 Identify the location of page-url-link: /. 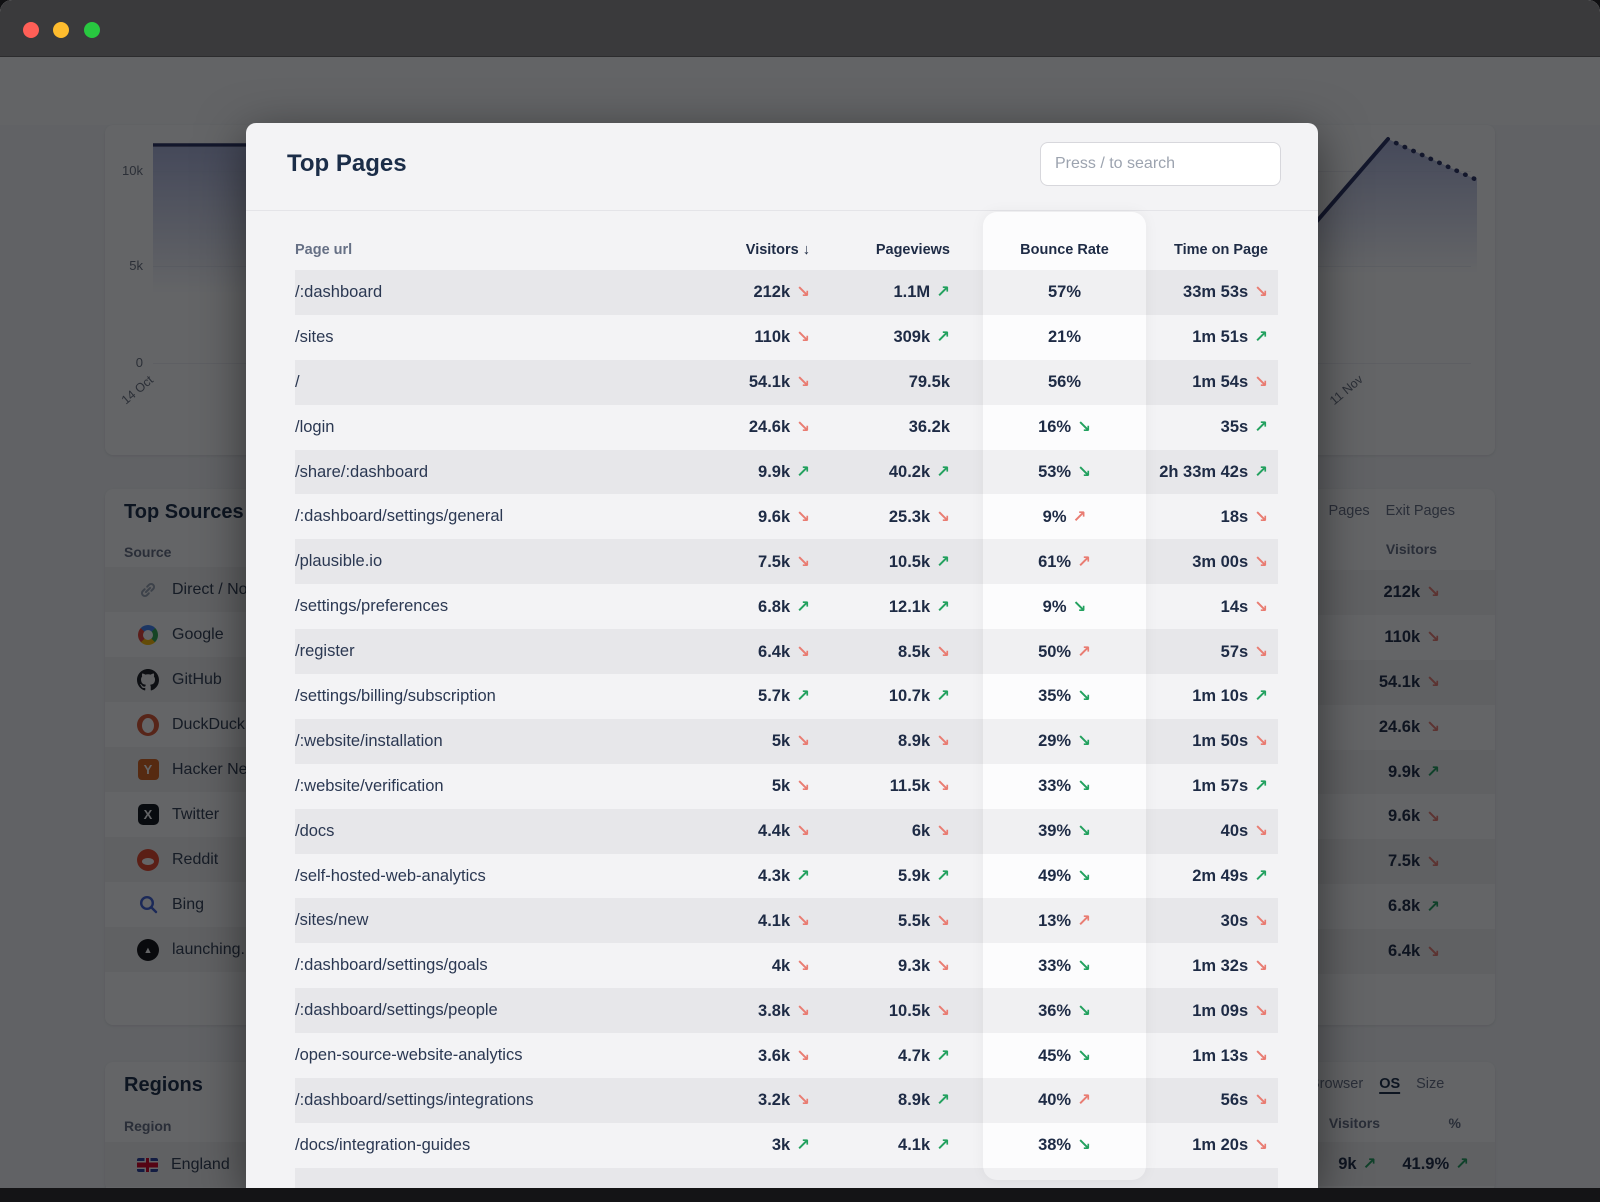
(297, 381).